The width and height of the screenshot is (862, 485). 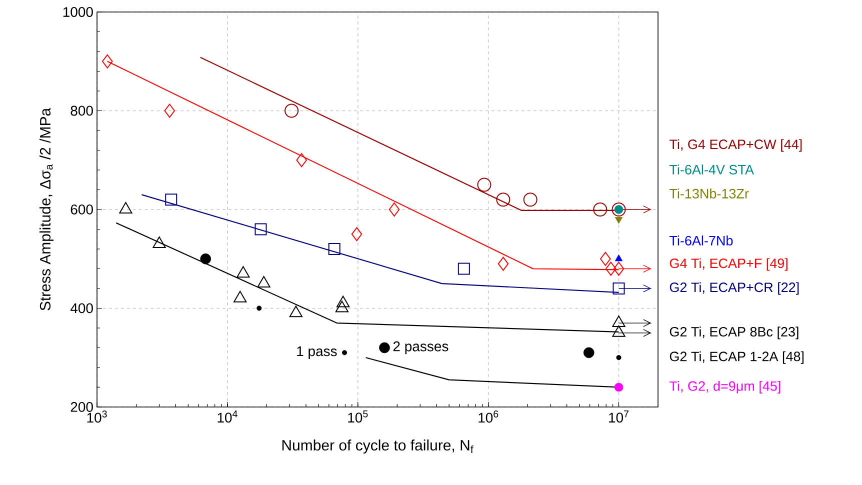 I want to click on legend-label: G2 Ti, ECAP+CR [22], so click(x=734, y=288).